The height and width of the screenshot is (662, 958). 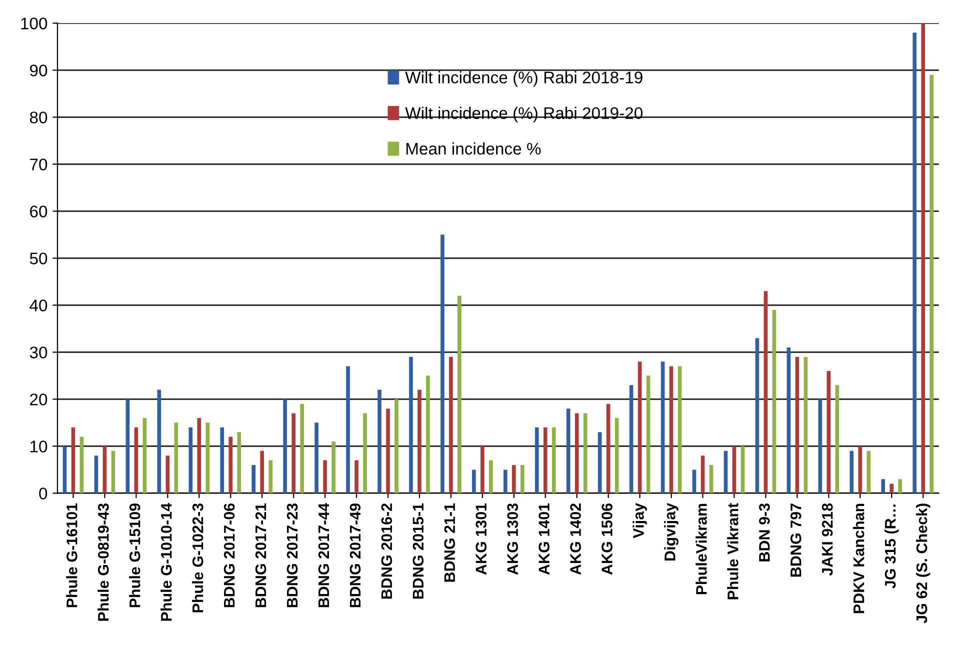 I want to click on x-tick-label: Phule Vikrant, so click(x=732, y=551).